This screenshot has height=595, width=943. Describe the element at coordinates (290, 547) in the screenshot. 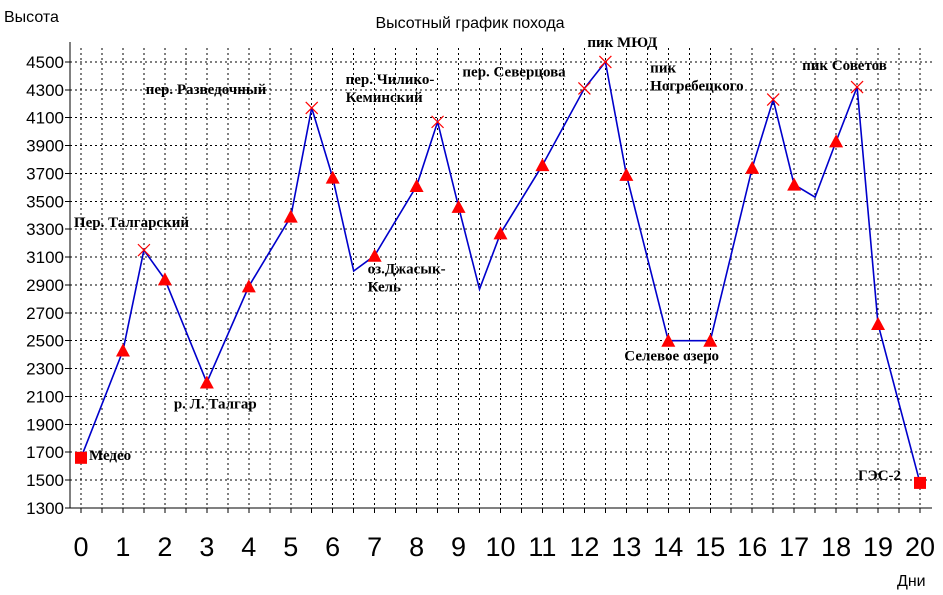

I see `x-tick-label: 5` at that location.